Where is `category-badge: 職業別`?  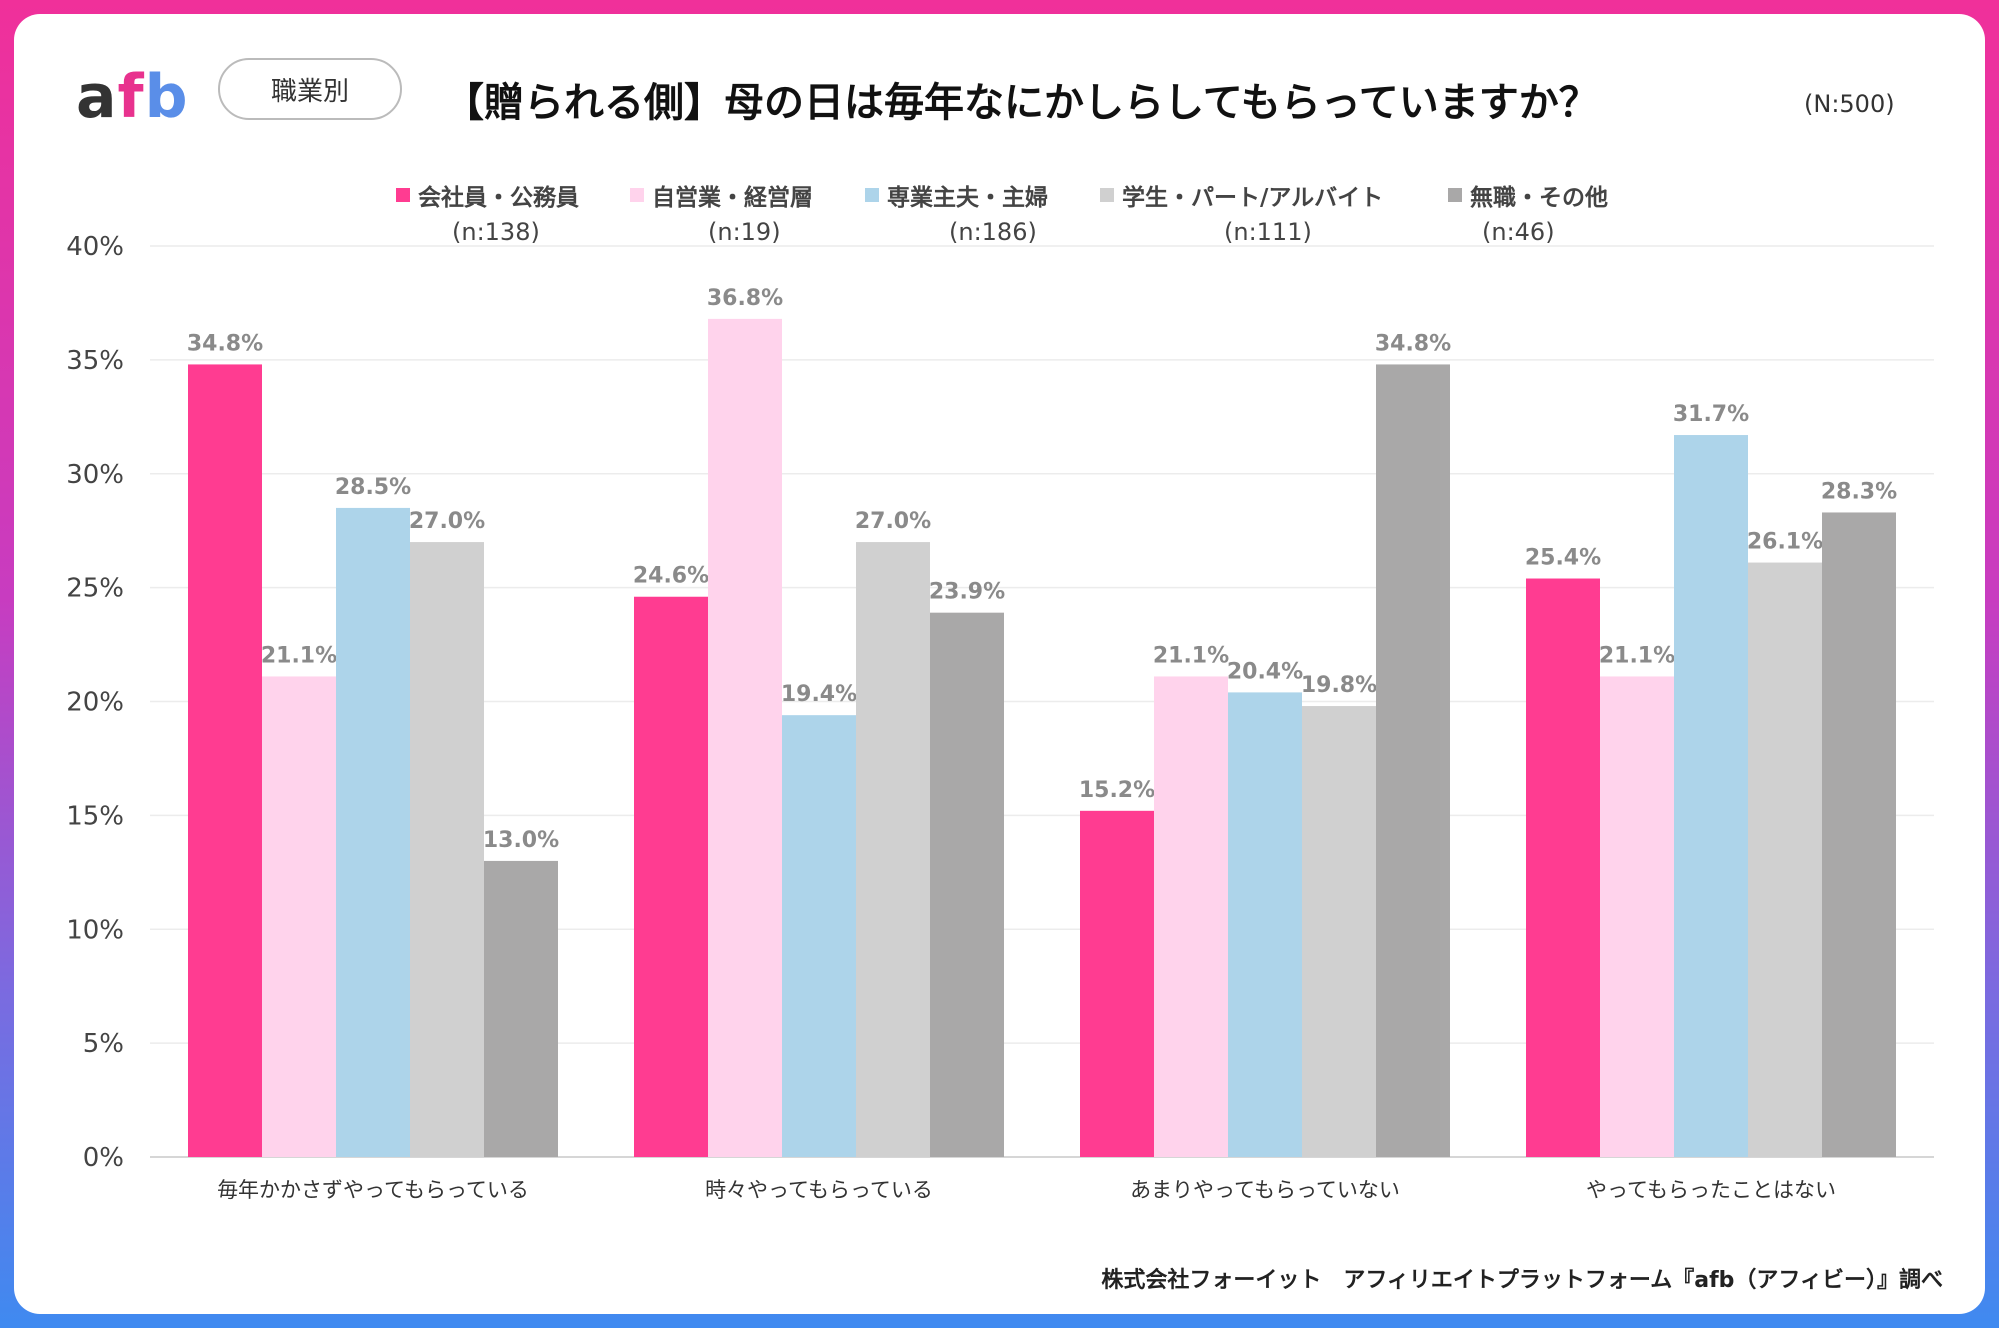 category-badge: 職業別 is located at coordinates (310, 89).